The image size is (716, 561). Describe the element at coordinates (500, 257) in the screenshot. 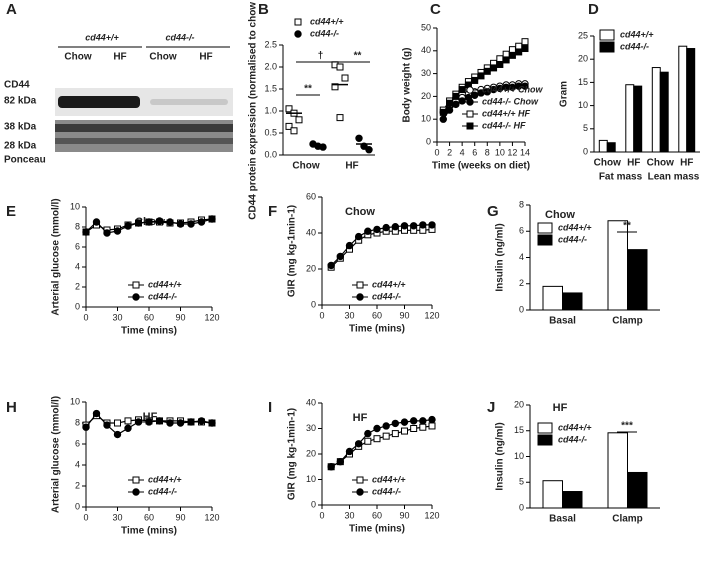

I see `y-axis-label: Insulin (ng/ml)` at that location.